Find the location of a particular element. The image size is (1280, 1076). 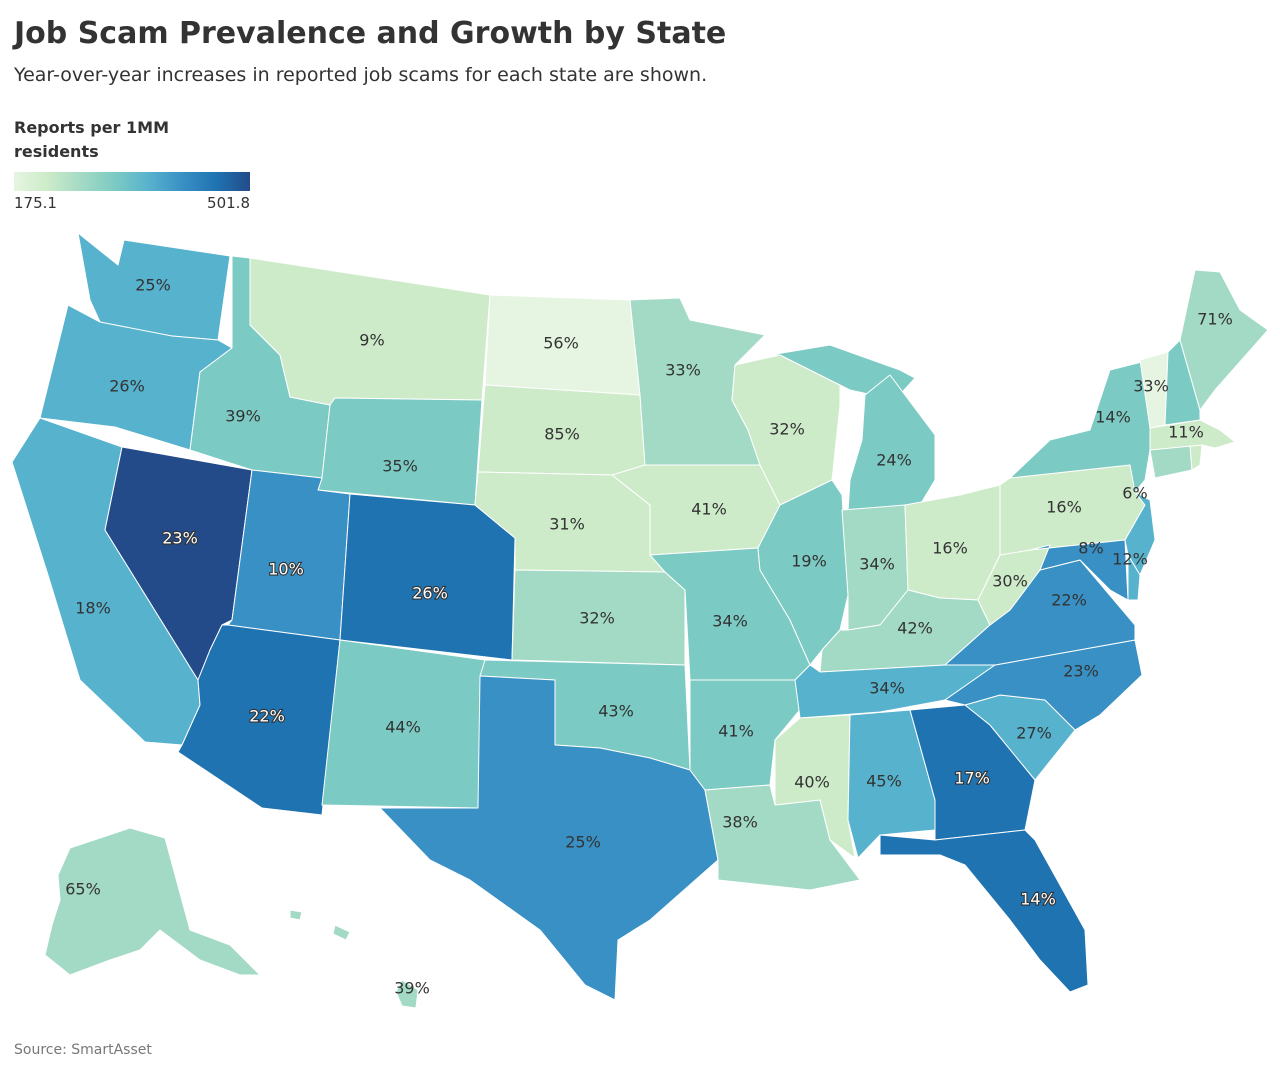

color-legend: Reports per 1MM residents 175.1 501.8 is located at coordinates (132, 164).